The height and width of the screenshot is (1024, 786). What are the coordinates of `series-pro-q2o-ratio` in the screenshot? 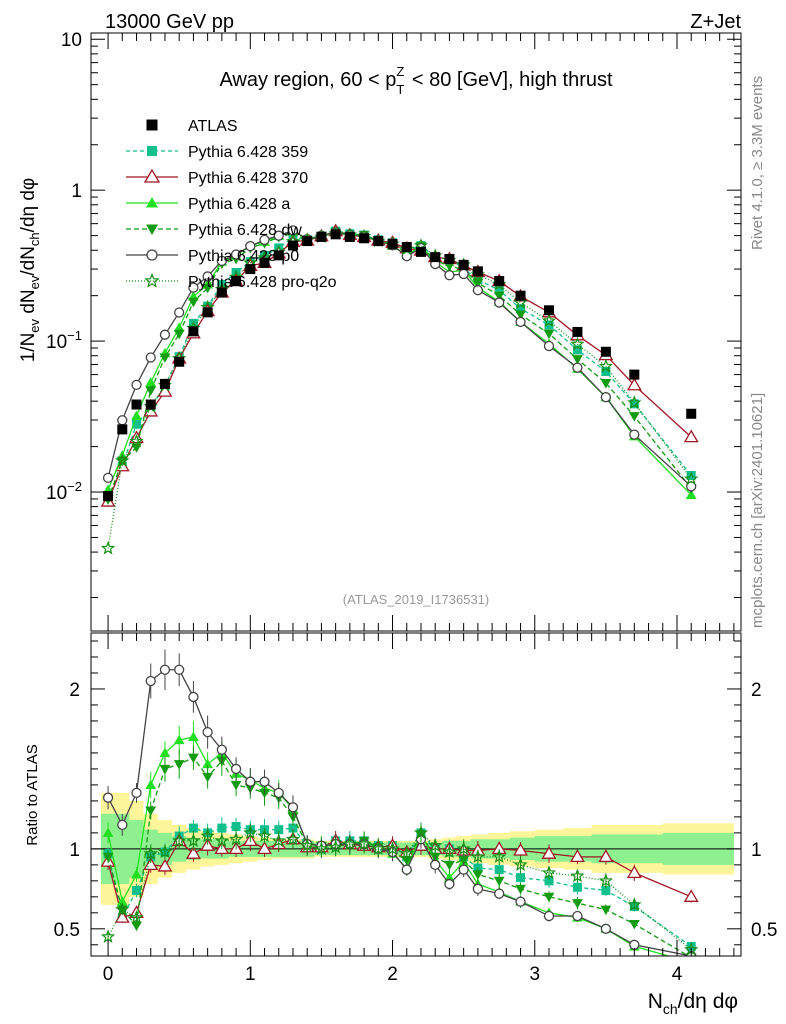 It's located at (399, 889).